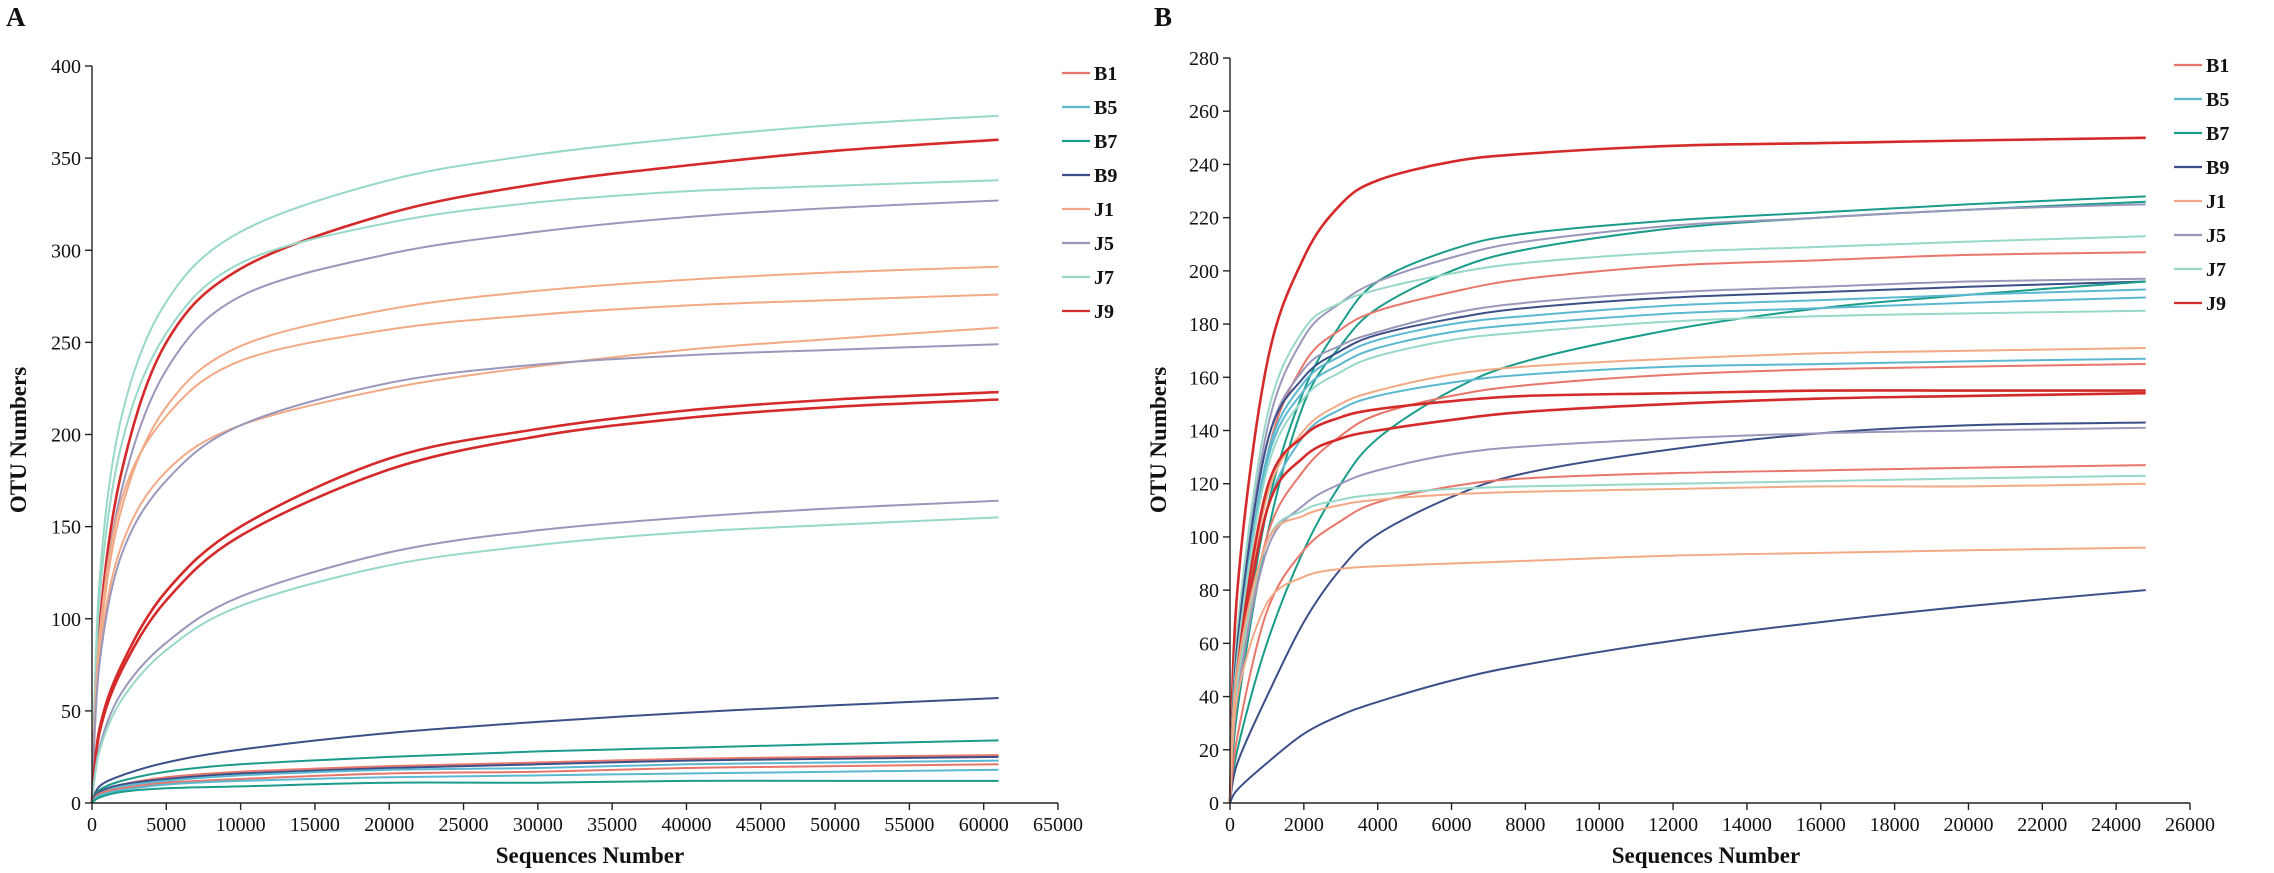 The image size is (2274, 873). What do you see at coordinates (1821, 825) in the screenshot?
I see `x-tick-label: 16000` at bounding box center [1821, 825].